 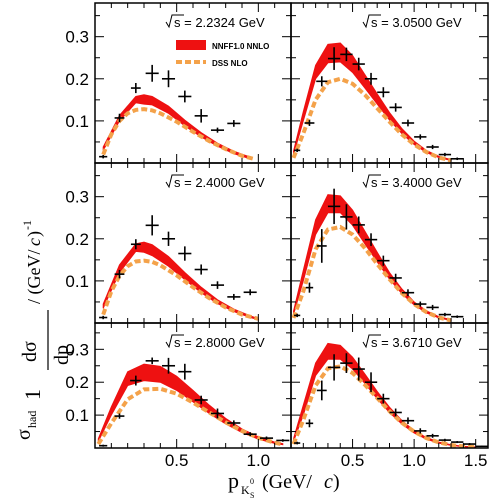 I want to click on panel-5: 0.1 0.2 0.3 0.5 1.0 s = 2.8000 GeV, so click(x=178, y=396).